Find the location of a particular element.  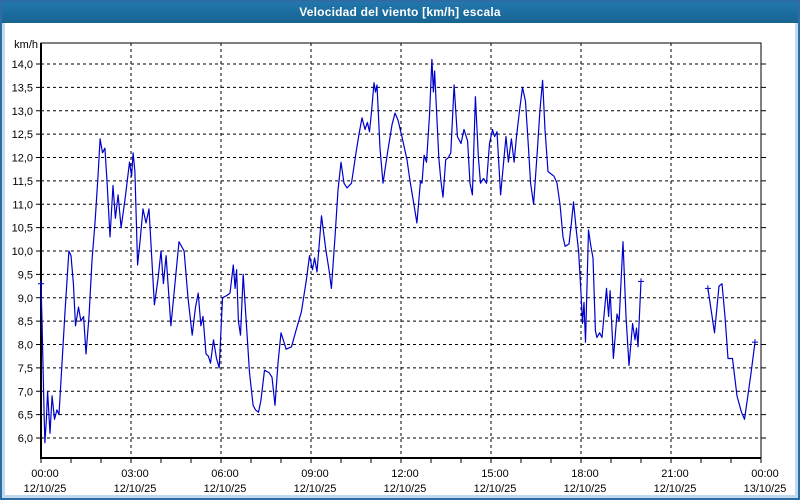

title-bar: Velocidad del viento [km/h] escala is located at coordinates (400, 12).